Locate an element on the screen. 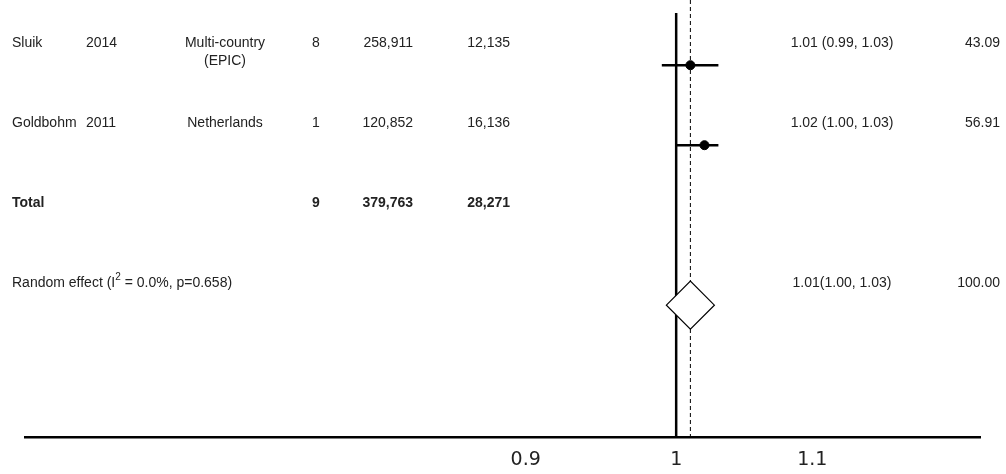 Image resolution: width=1006 pixels, height=474 pixels. annotation: 2014 is located at coordinates (102, 42).